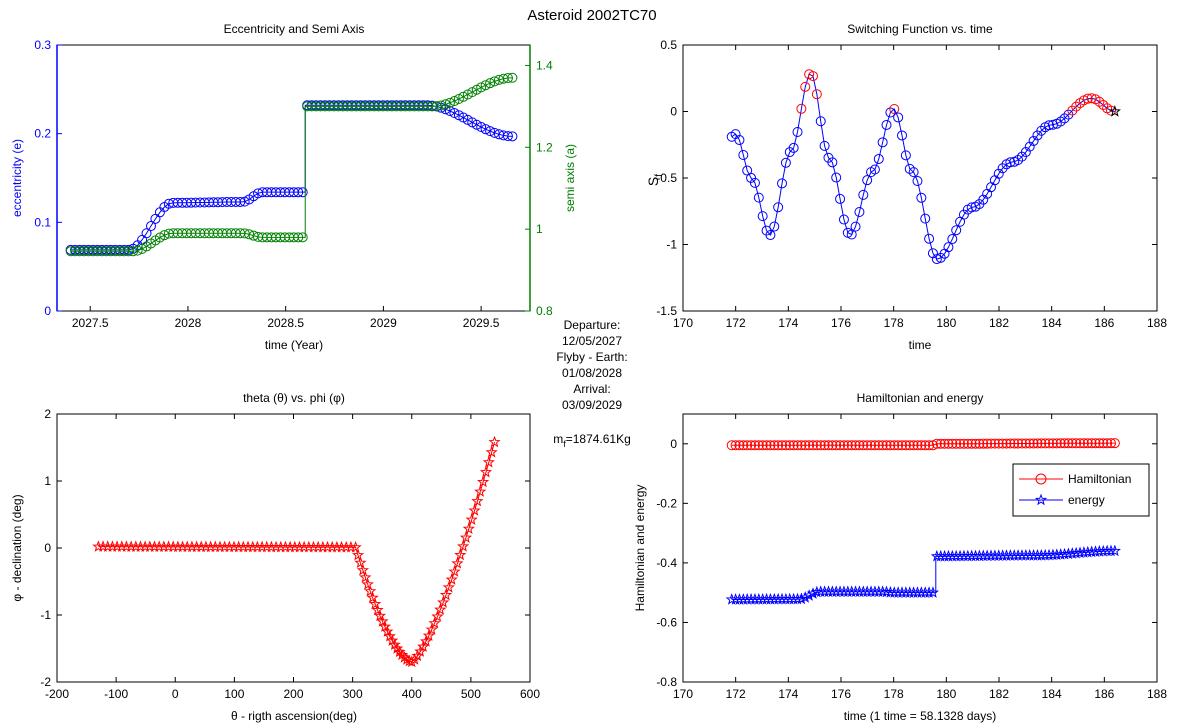  Describe the element at coordinates (1041, 479) in the screenshot. I see `legend-marker-hamiltonian` at that location.